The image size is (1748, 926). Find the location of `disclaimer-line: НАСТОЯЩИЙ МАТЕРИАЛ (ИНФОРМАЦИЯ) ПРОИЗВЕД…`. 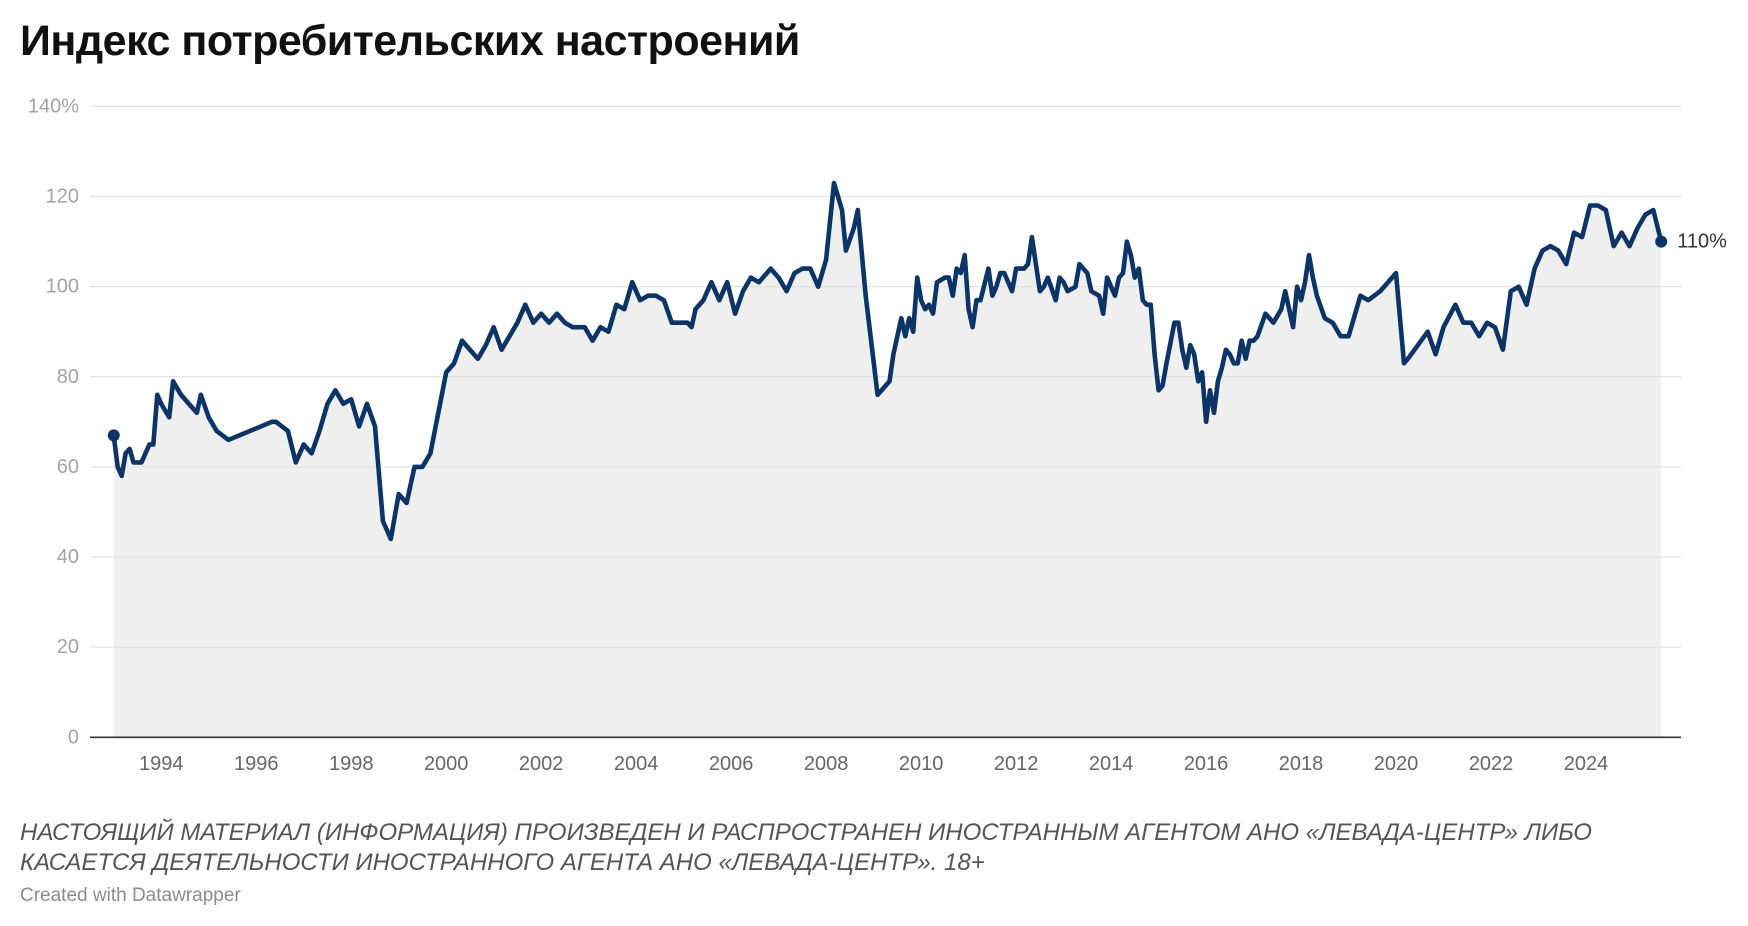

disclaimer-line: НАСТОЯЩИЙ МАТЕРИАЛ (ИНФОРМАЦИЯ) ПРОИЗВЕД… is located at coordinates (806, 832).